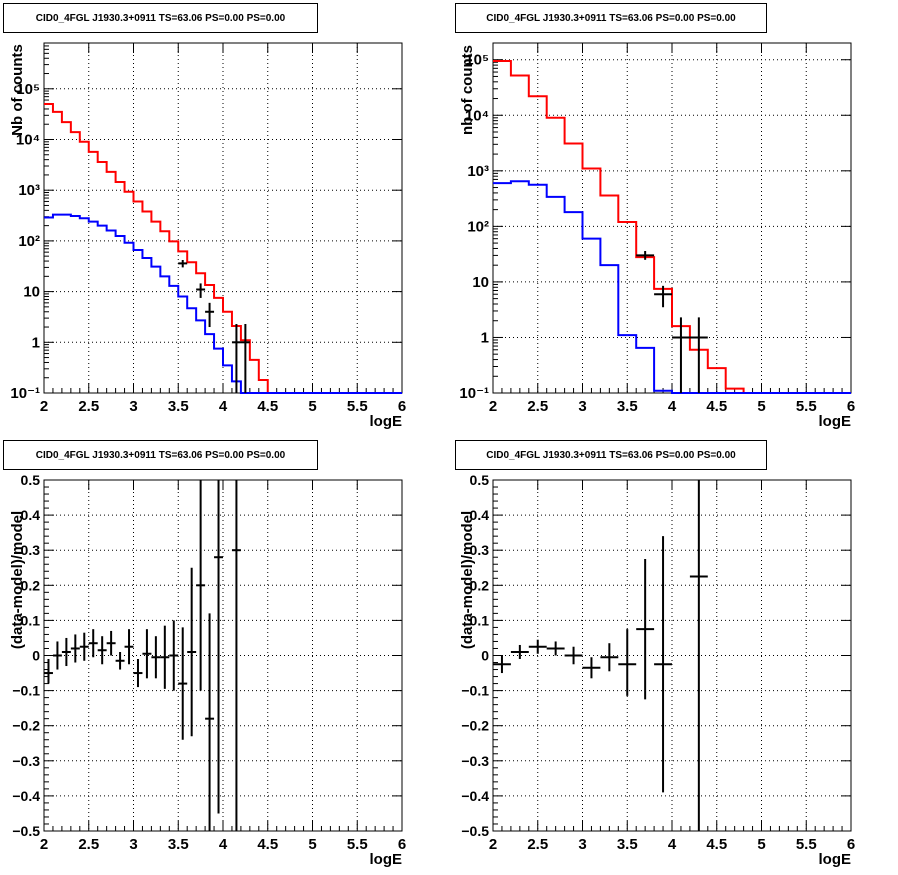 The image size is (898, 875). I want to click on y-tick-label: 10, so click(480, 282).